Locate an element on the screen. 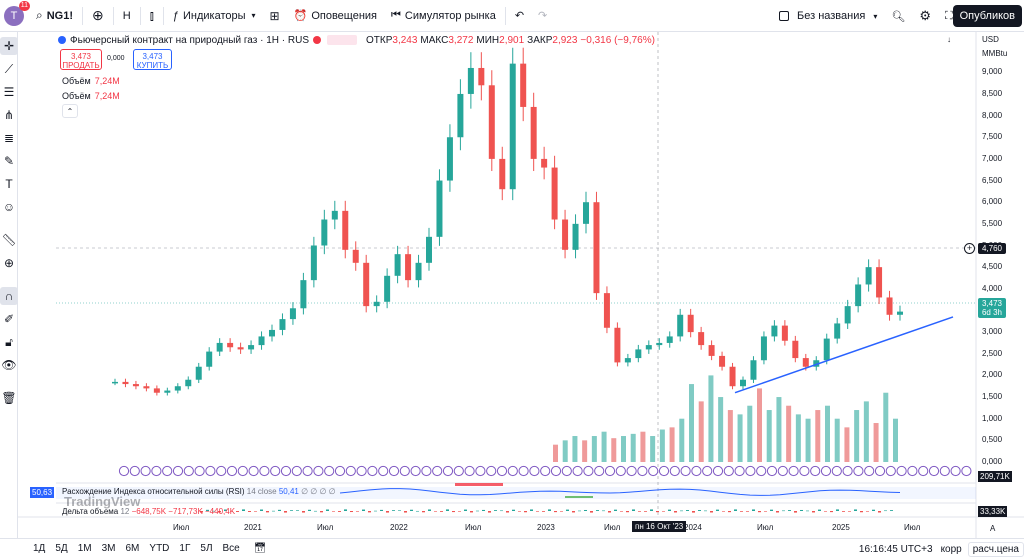 The image size is (1024, 558). trendline-drawing is located at coordinates (844, 355).